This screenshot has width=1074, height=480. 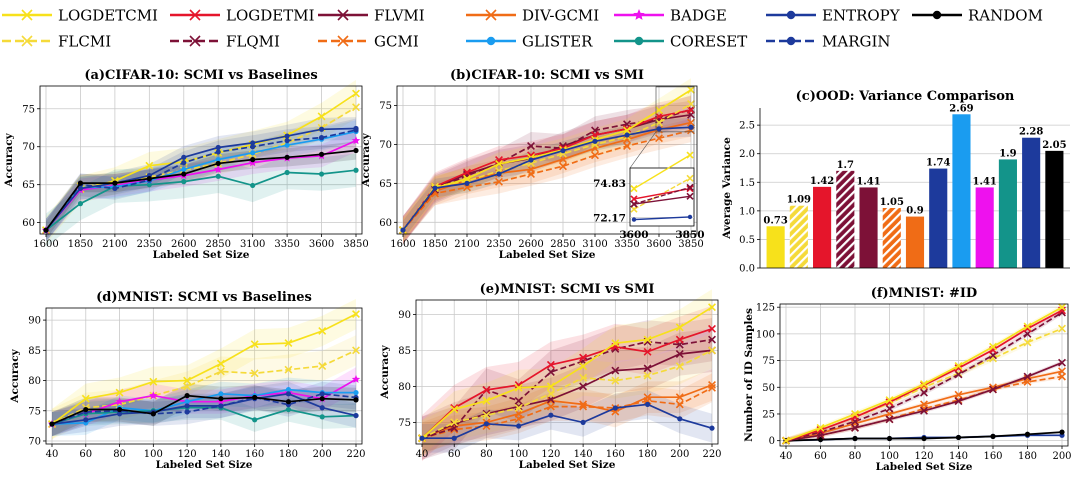 I want to click on legend-item-glister: GLISTER, so click(x=529, y=42).